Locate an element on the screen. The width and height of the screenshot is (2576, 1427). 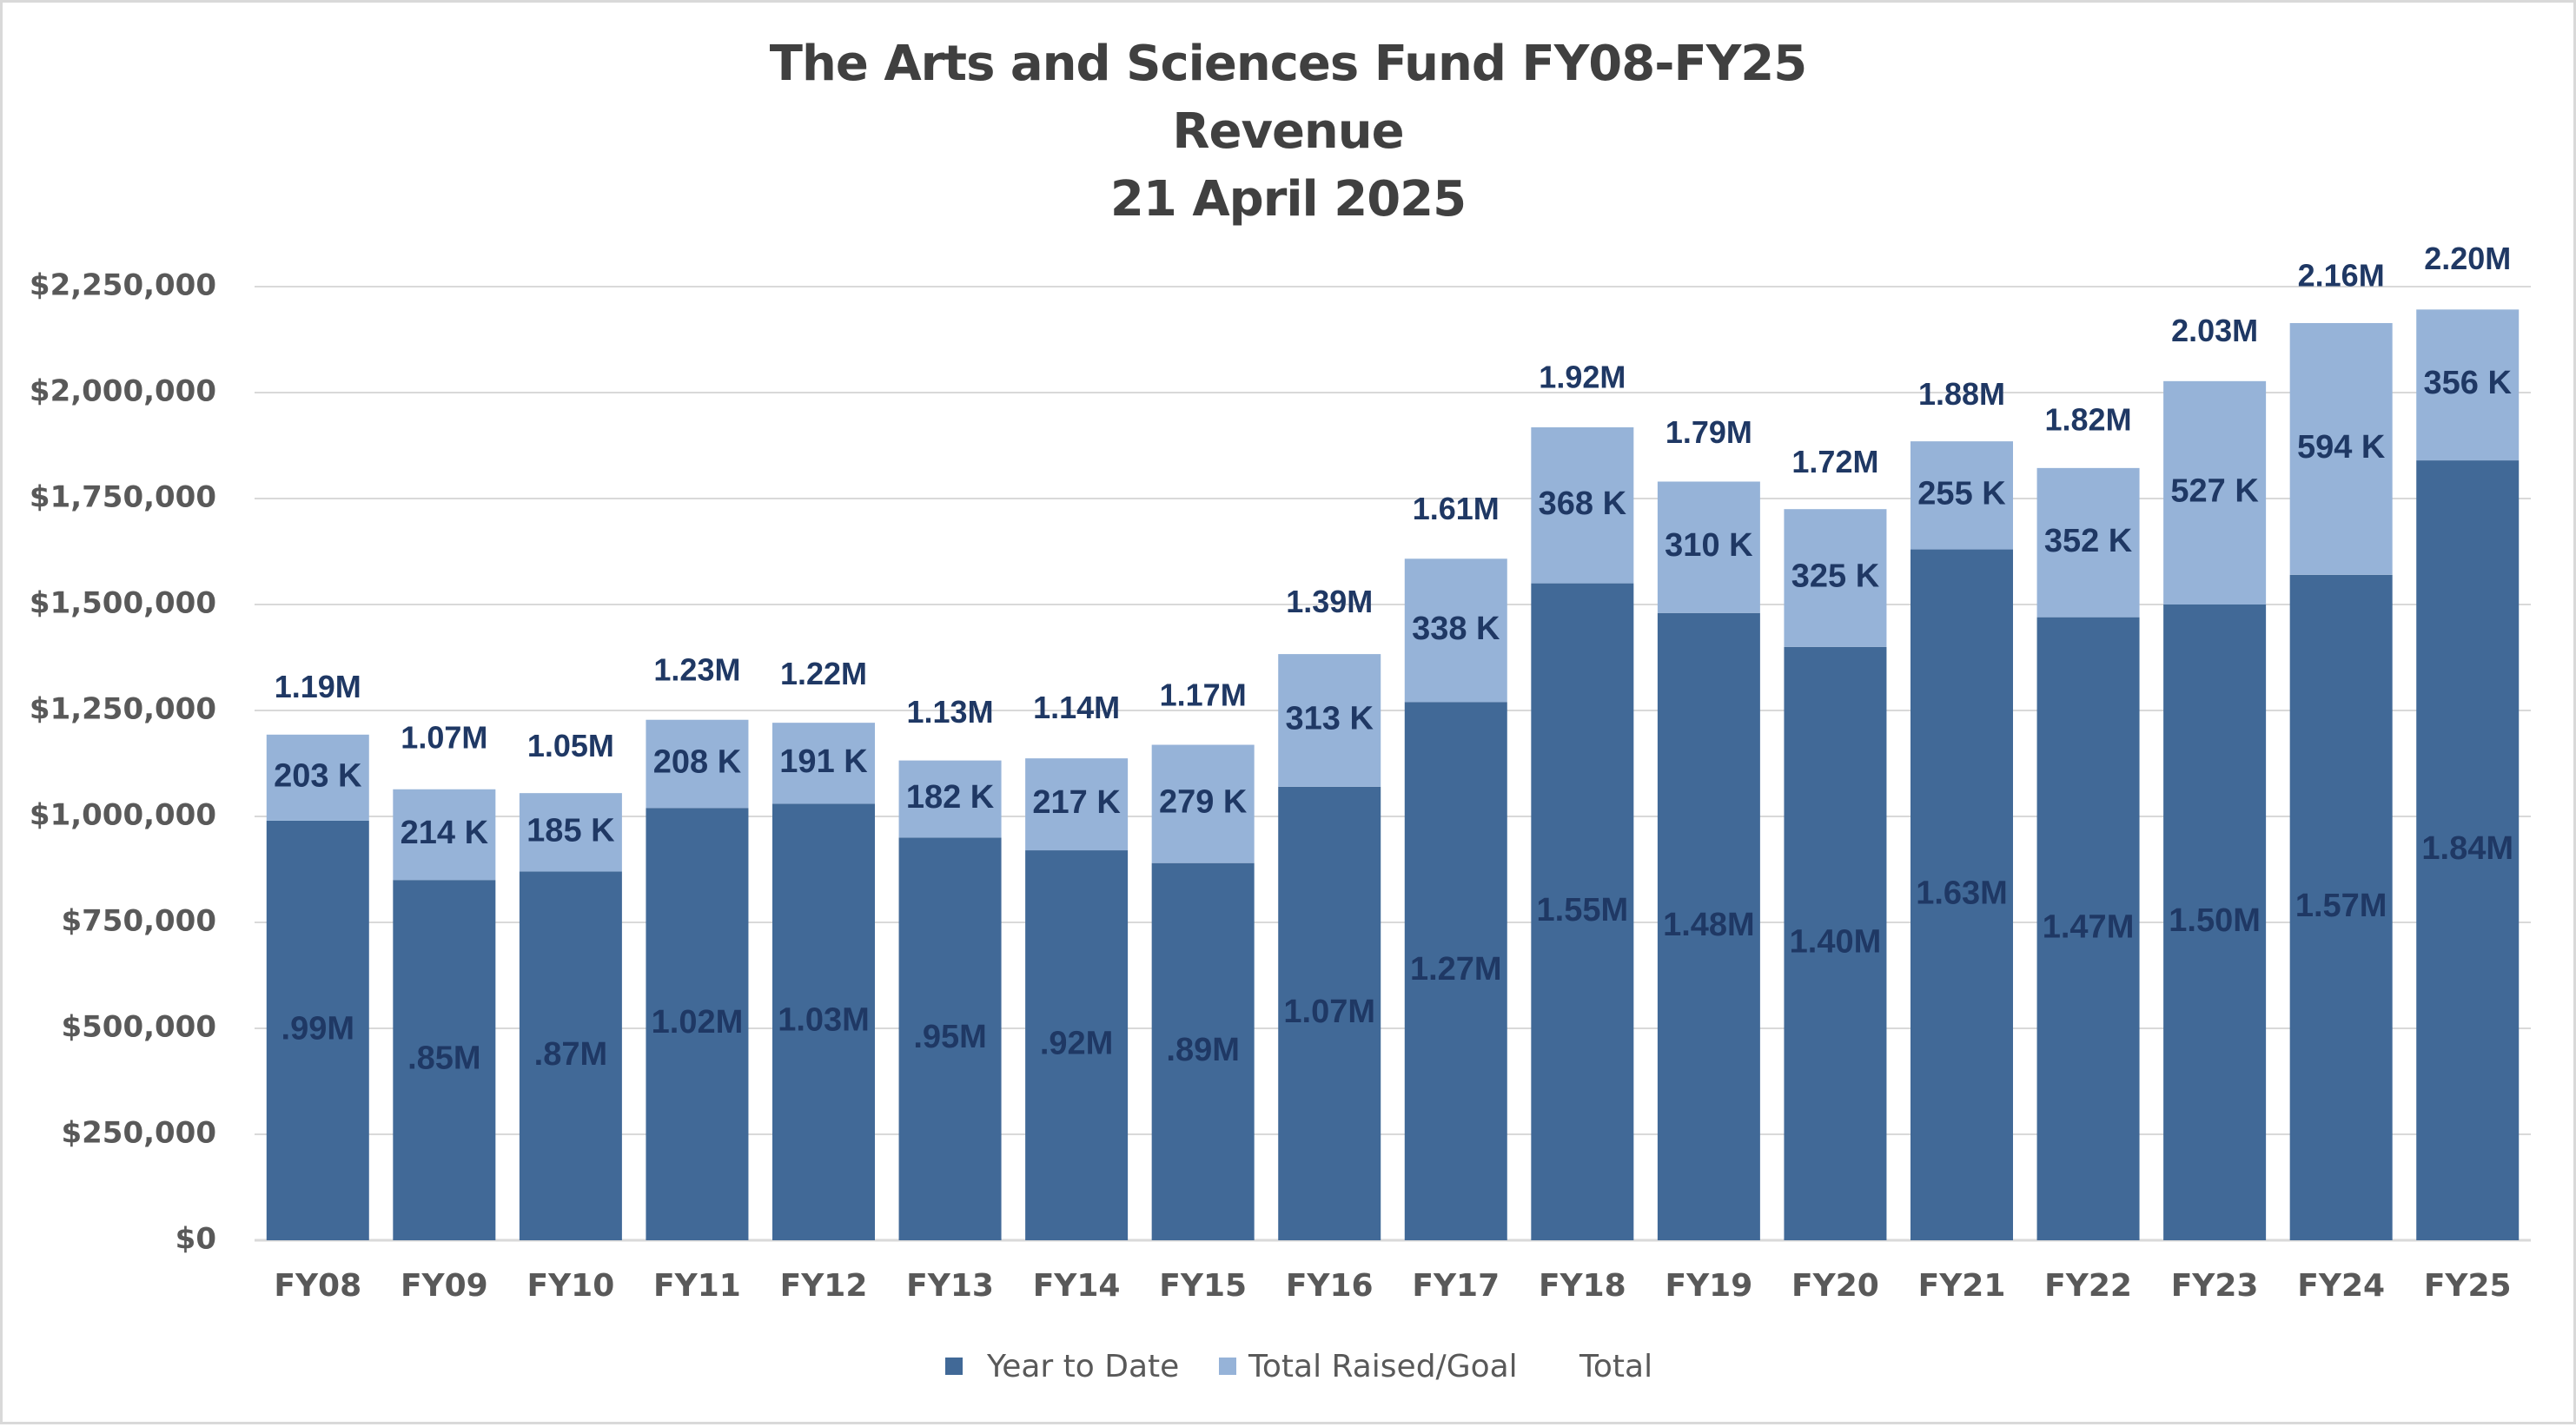
data-label-total-raised-goal: 203 K is located at coordinates (318, 775).